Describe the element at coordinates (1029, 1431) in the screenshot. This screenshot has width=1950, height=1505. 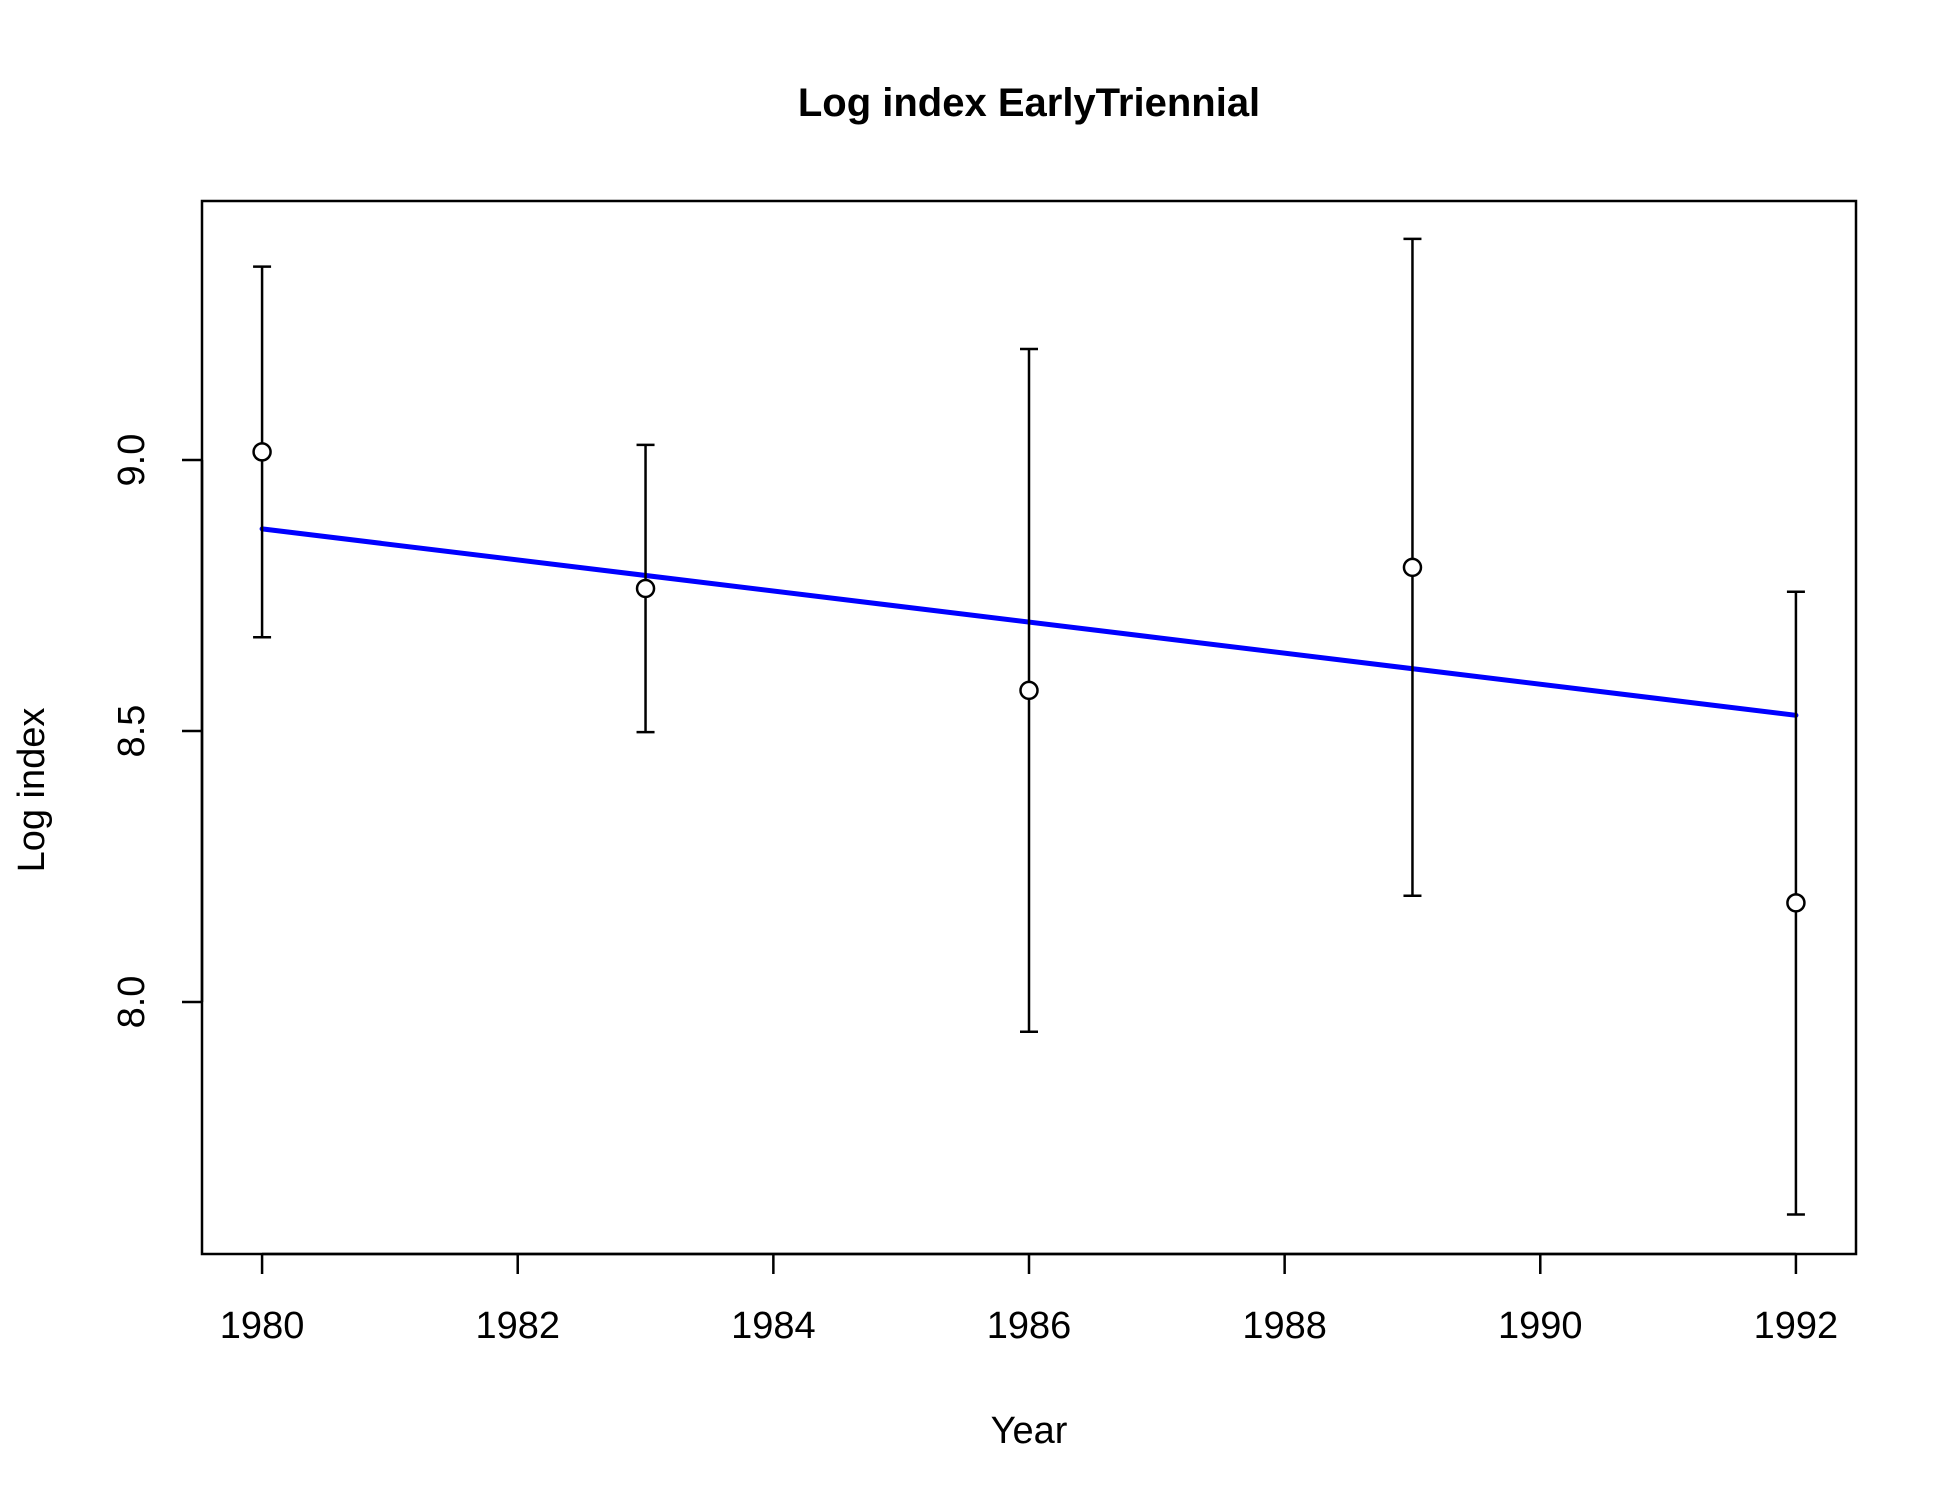
I see `x-axis-label: Year` at that location.